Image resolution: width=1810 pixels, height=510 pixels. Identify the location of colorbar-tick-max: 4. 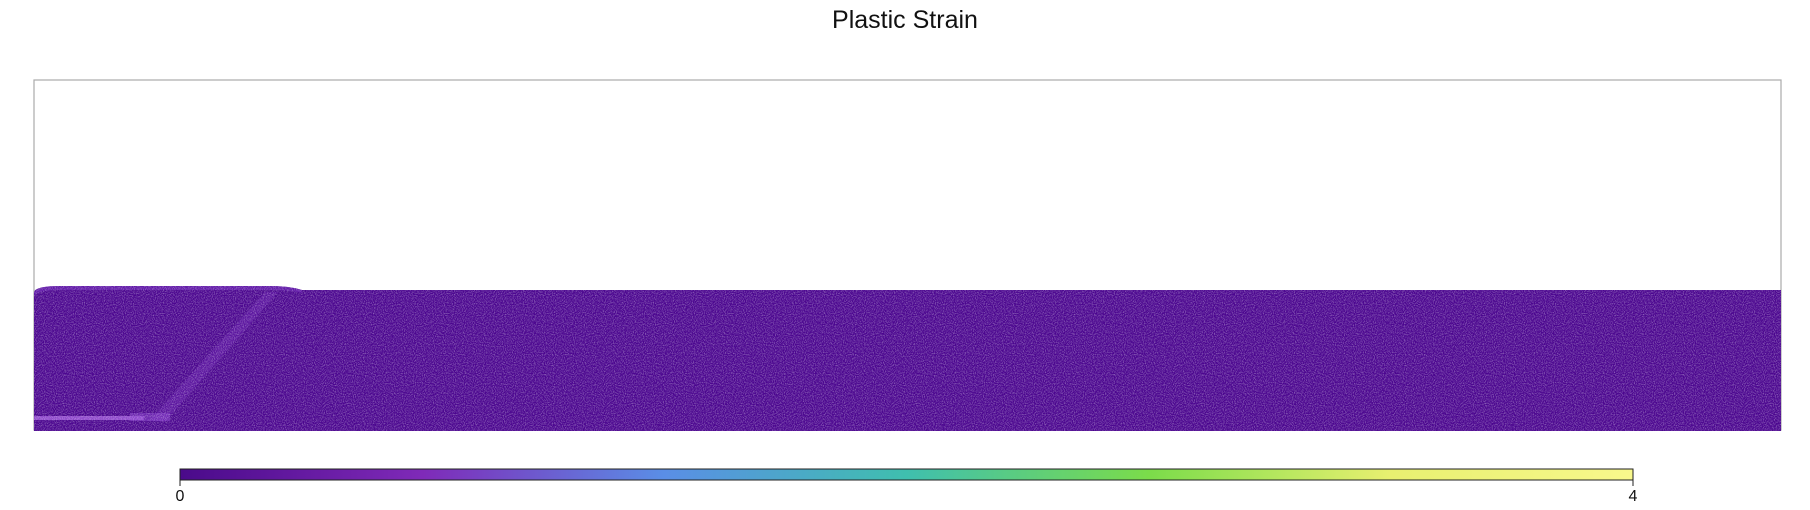
(1633, 496).